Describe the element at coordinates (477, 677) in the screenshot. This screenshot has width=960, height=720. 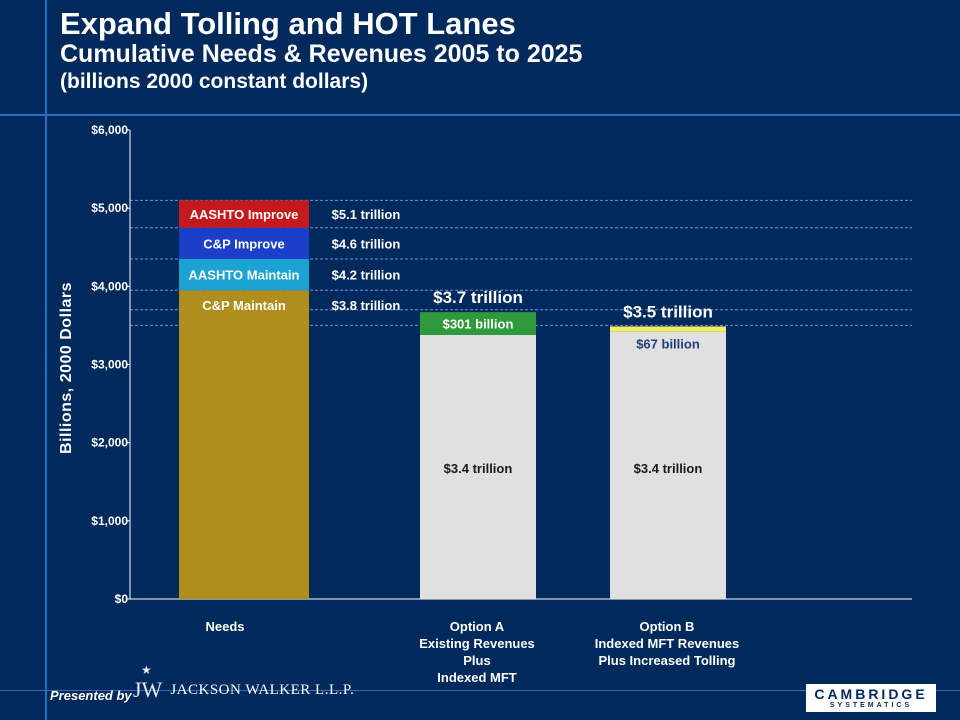
I see `x-category-label: Indexed MFT` at that location.